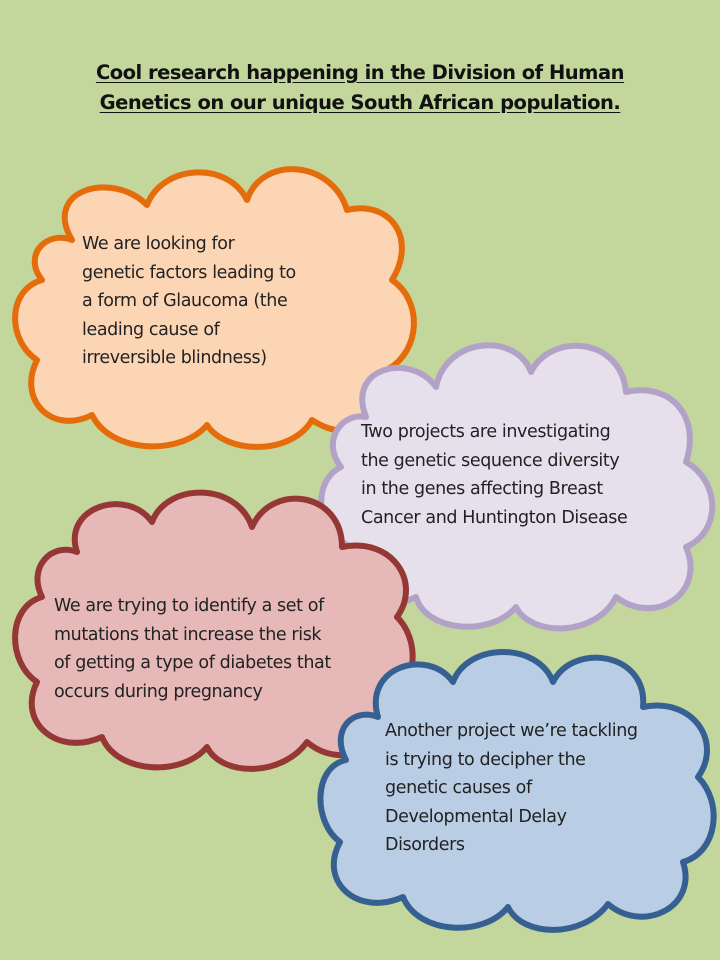 This screenshot has width=720, height=960. I want to click on cloud-diabetes-line-4: occurs during pregnancy, so click(158, 691).